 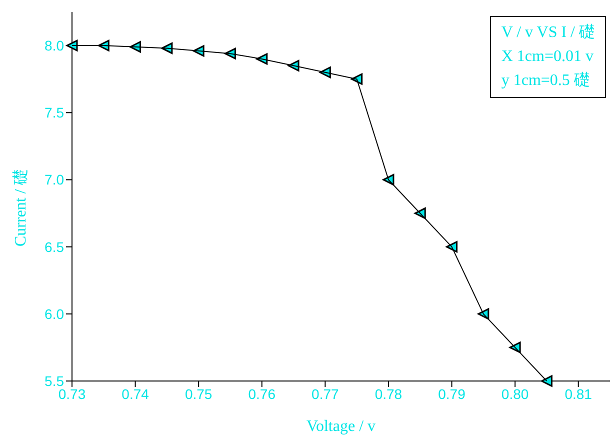 I want to click on x-tick-label: 0.80, so click(x=515, y=394).